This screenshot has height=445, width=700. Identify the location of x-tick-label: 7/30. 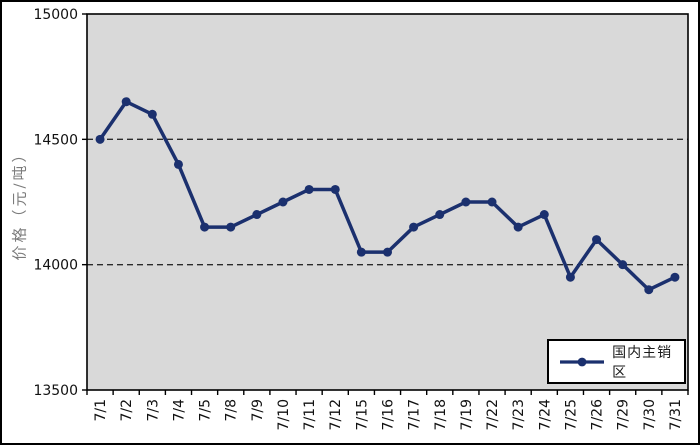
(650, 414).